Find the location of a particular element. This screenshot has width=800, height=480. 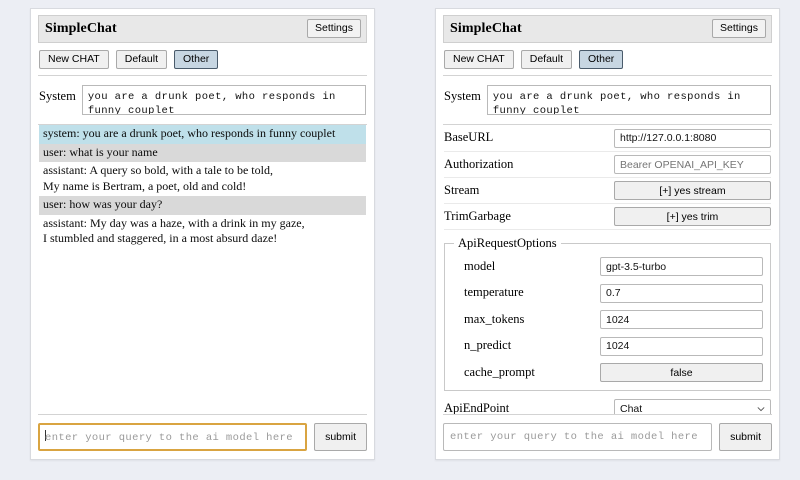

max-tokens-label: max_tokens is located at coordinates (494, 318).